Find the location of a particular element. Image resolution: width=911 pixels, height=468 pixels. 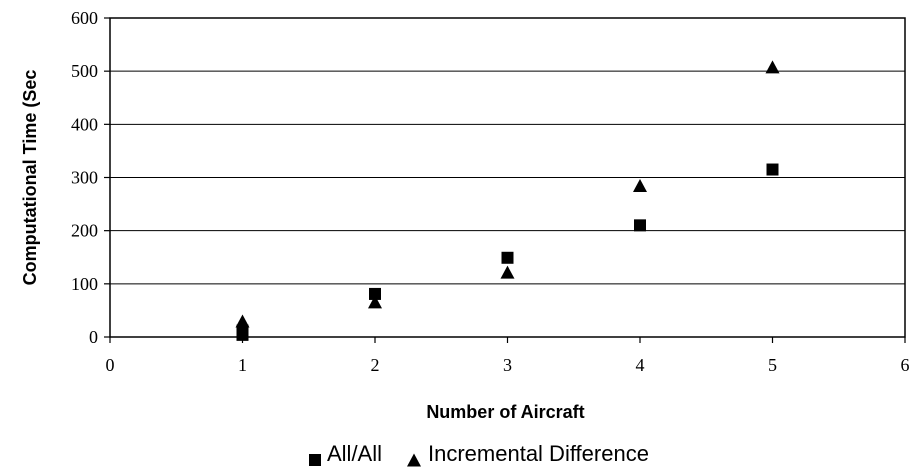

legend-triangle-marker is located at coordinates (414, 460).